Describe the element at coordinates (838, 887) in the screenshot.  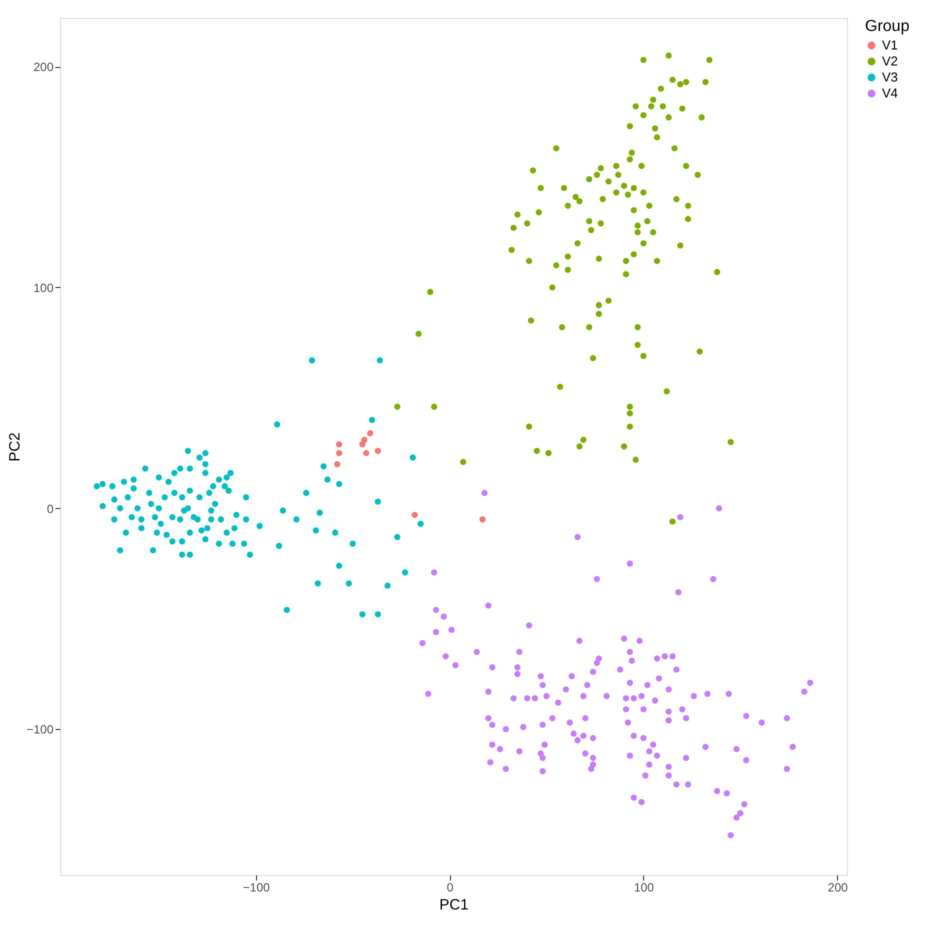
I see `x-tick-label: 200` at that location.